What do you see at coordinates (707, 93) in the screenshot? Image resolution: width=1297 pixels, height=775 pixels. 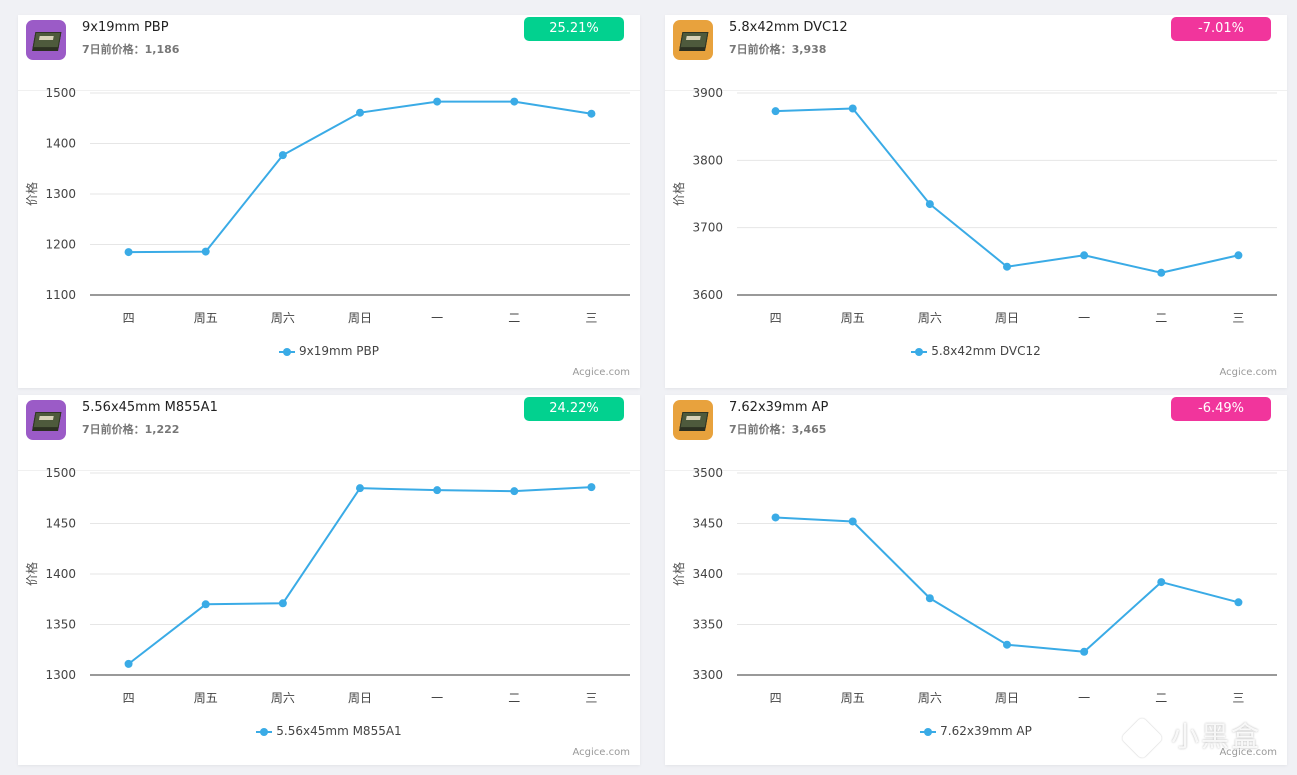 I see `y-tick-label: 3900` at bounding box center [707, 93].